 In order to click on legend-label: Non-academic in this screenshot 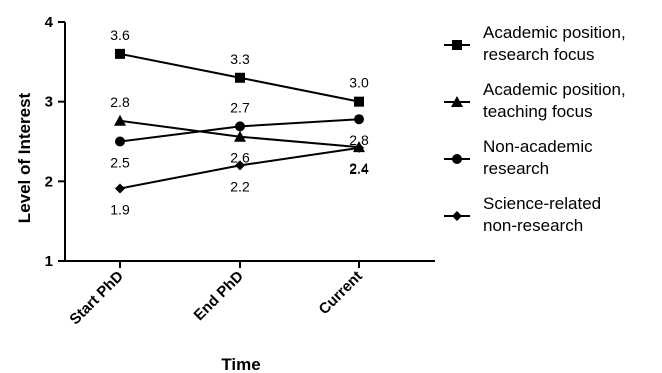, I will do `click(538, 146)`.